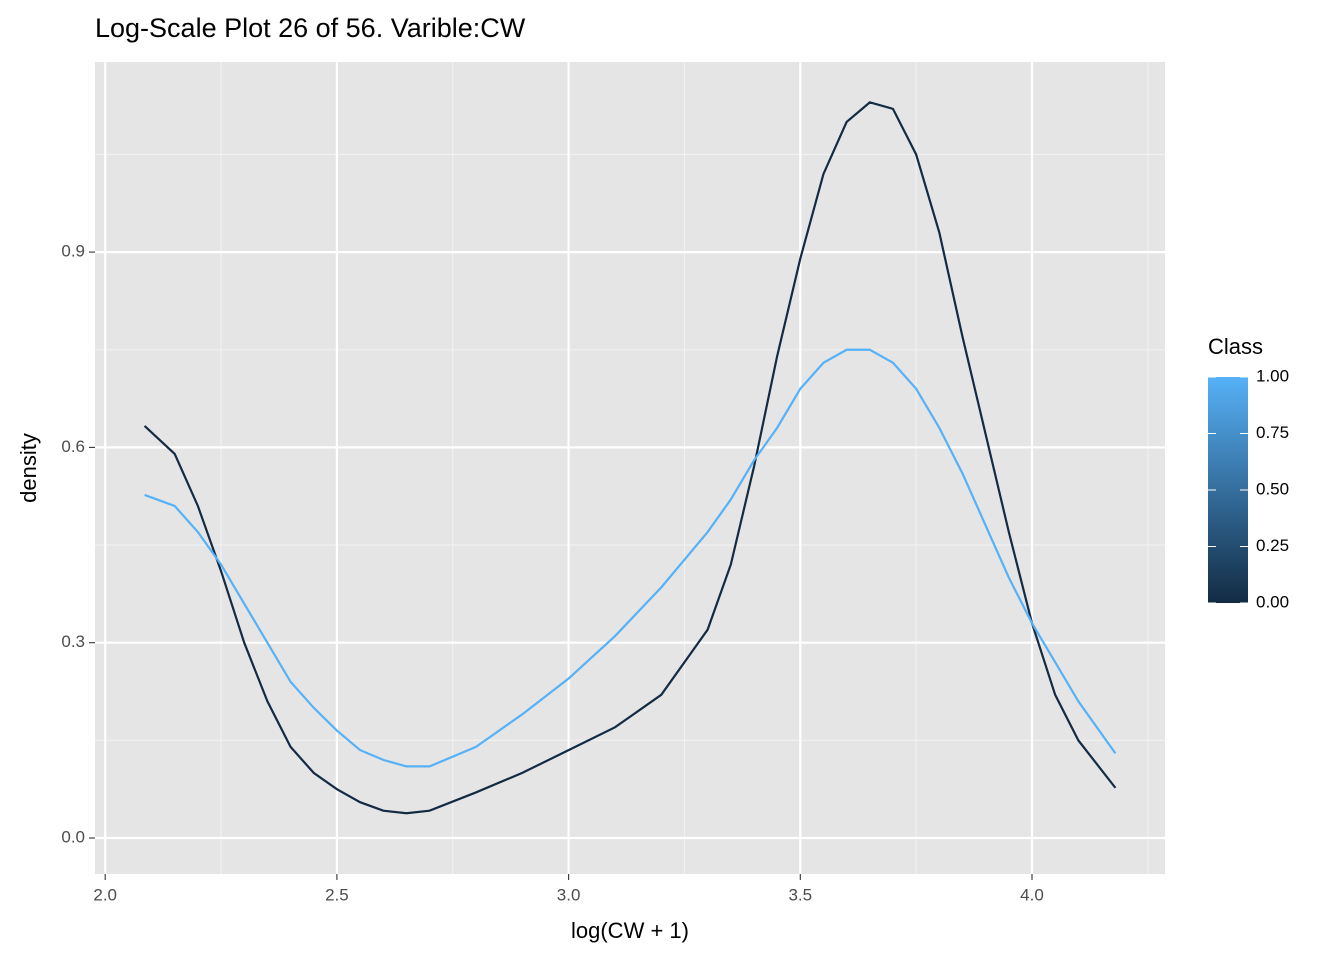 The height and width of the screenshot is (960, 1344). What do you see at coordinates (1272, 545) in the screenshot?
I see `colorbar-label: 0.25` at bounding box center [1272, 545].